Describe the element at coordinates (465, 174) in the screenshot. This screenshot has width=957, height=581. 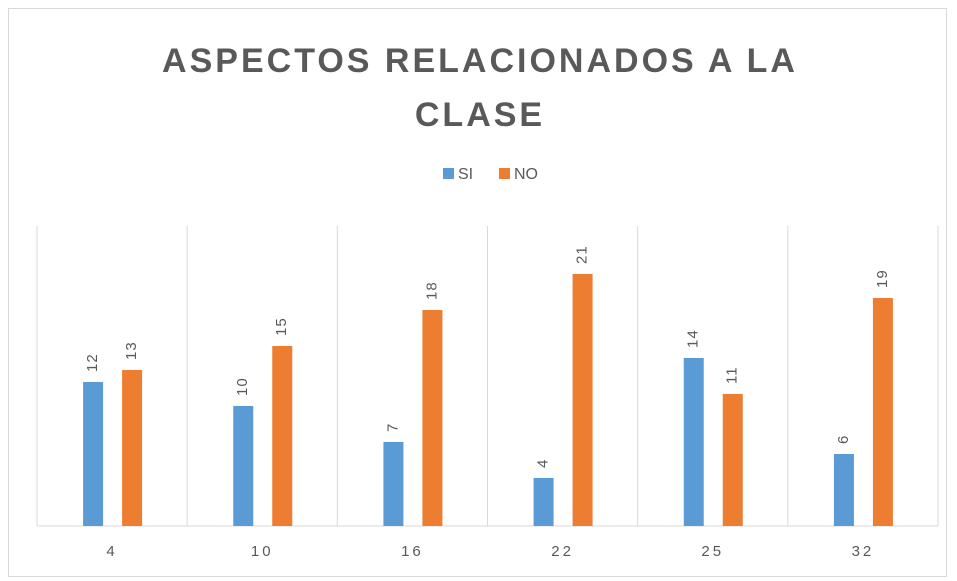
I see `legend-label: SI` at that location.